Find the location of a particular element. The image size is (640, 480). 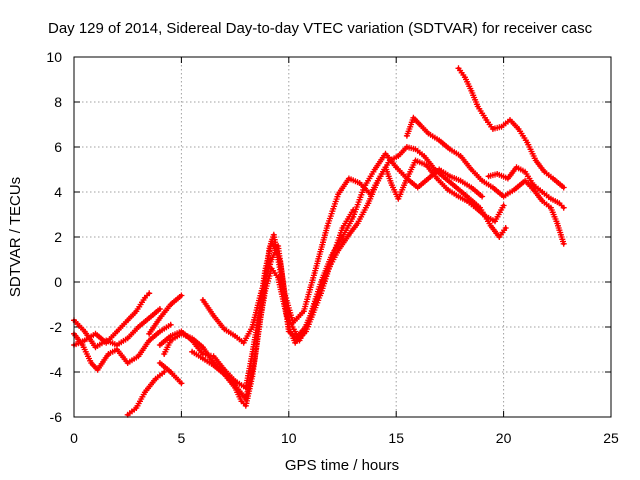

y-tick-label: 4 is located at coordinates (58, 192).